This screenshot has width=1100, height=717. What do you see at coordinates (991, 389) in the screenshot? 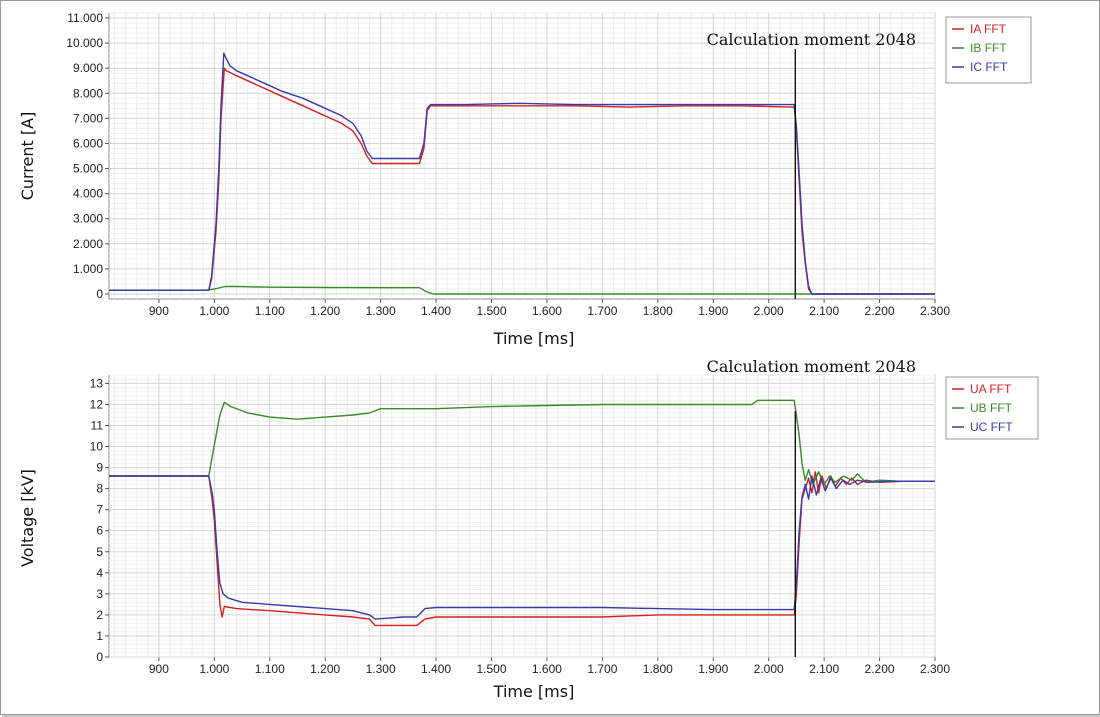
I see `legend-label: UA FFT` at bounding box center [991, 389].